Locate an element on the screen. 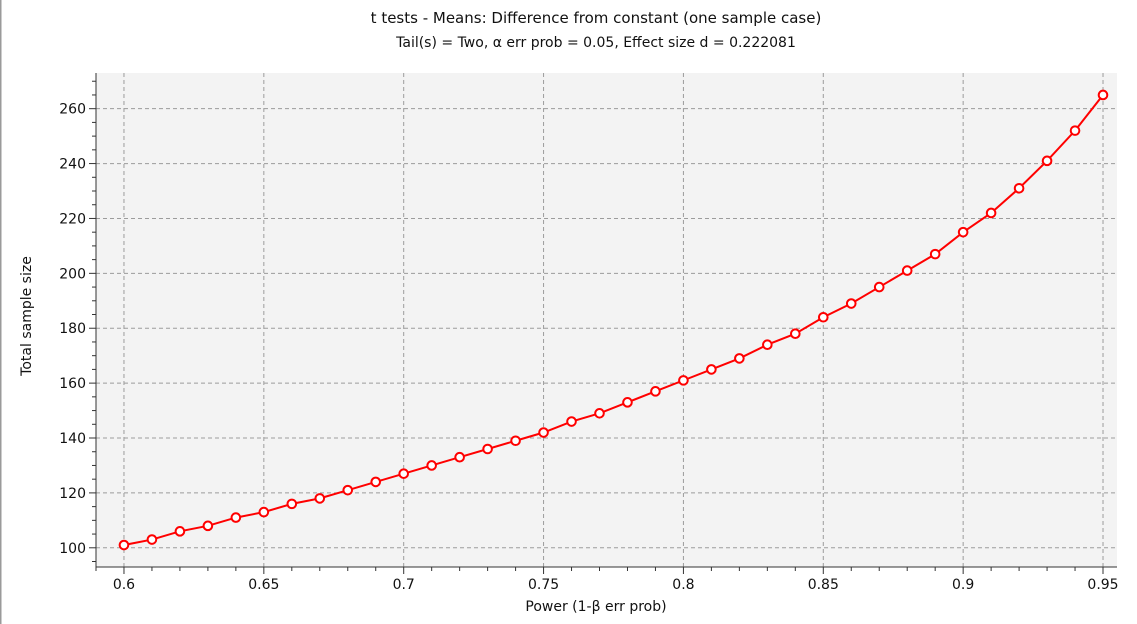 This screenshot has height=624, width=1137. window-left-border is located at coordinates (1, 312).